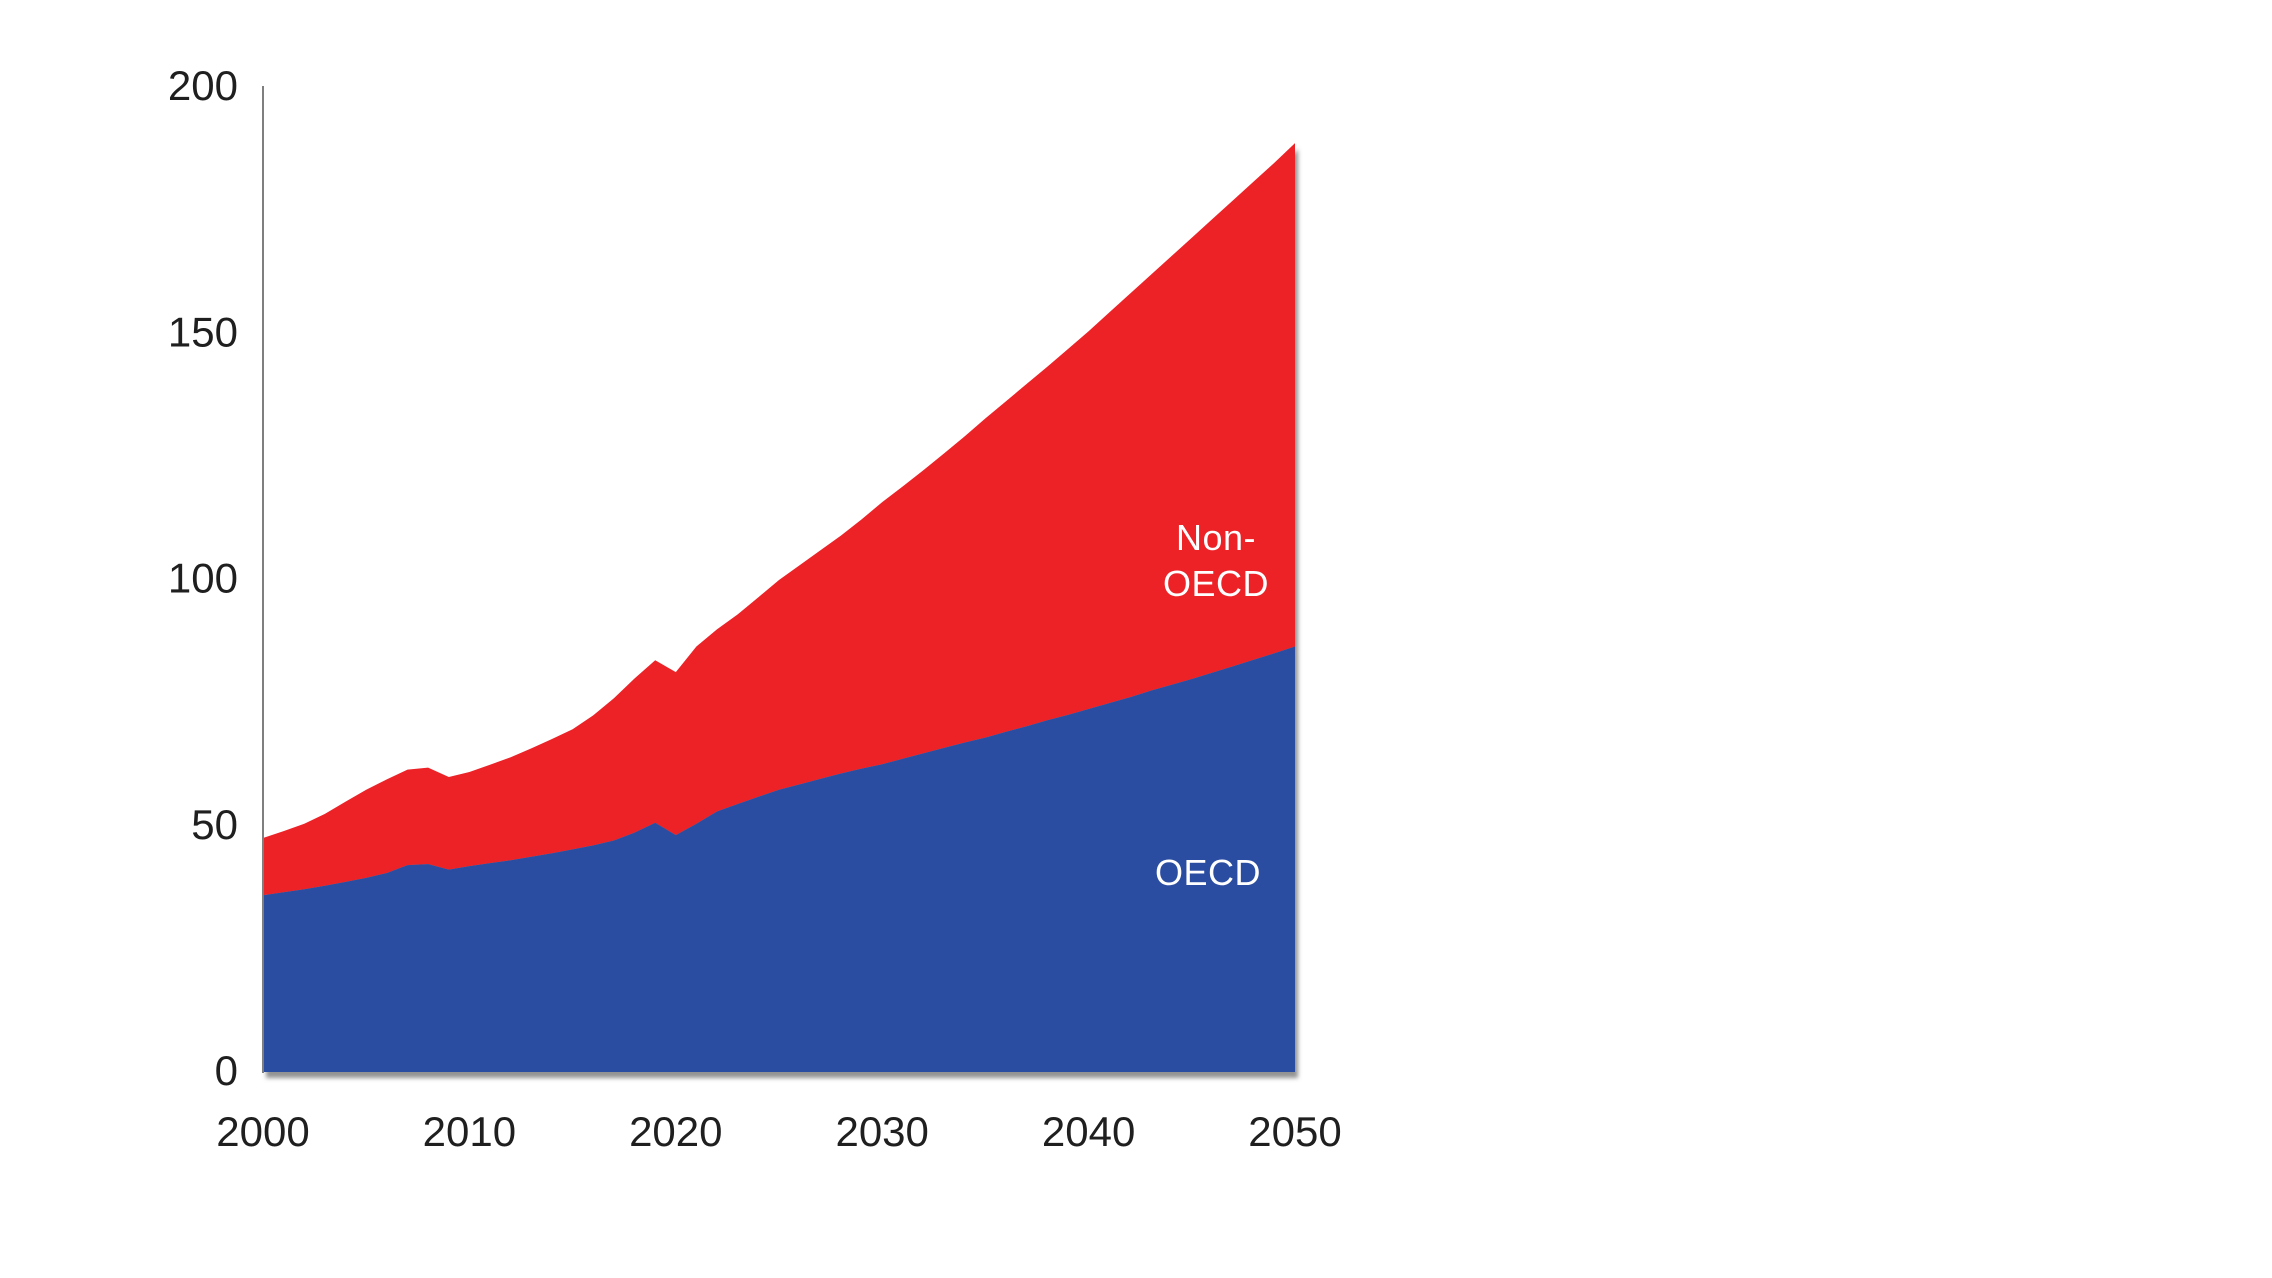 The height and width of the screenshot is (1278, 2272). What do you see at coordinates (203, 85) in the screenshot?
I see `y-tick-label-200: 200` at bounding box center [203, 85].